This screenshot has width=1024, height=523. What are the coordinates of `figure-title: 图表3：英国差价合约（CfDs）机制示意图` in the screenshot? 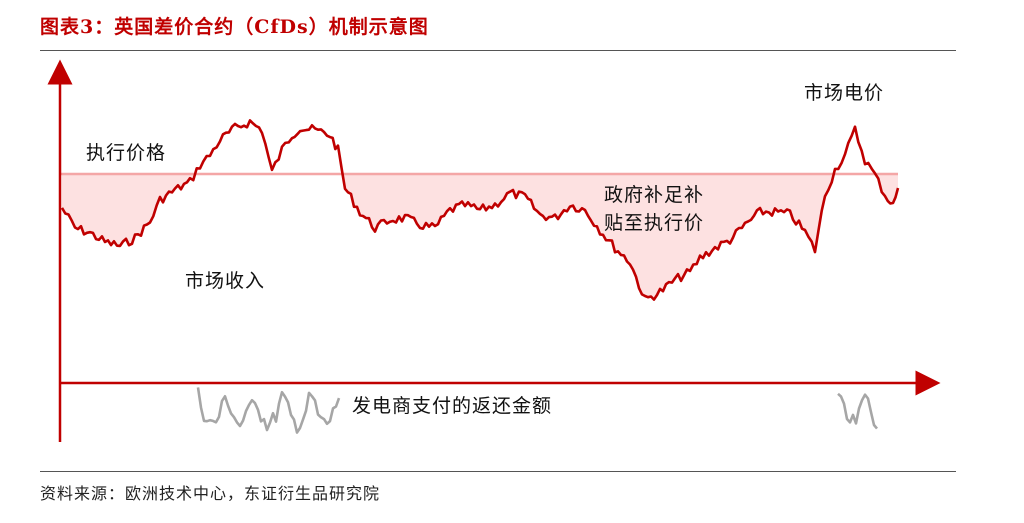 It's located at (234, 27).